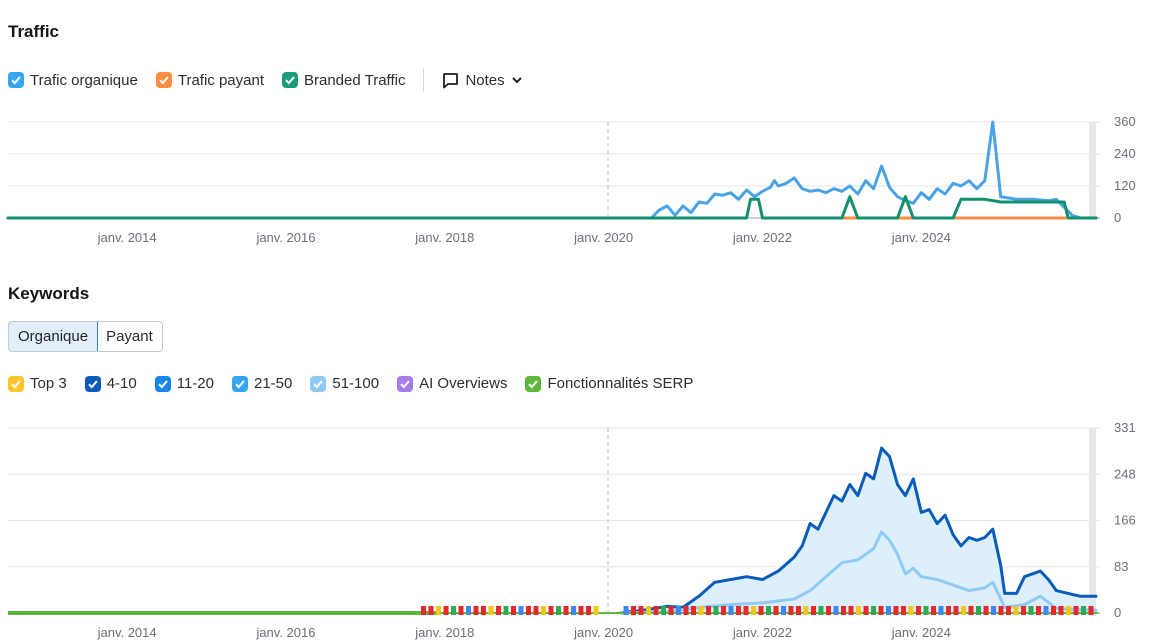 Image resolution: width=1162 pixels, height=643 pixels. What do you see at coordinates (53, 336) in the screenshot?
I see `tab-organique: Organique` at bounding box center [53, 336].